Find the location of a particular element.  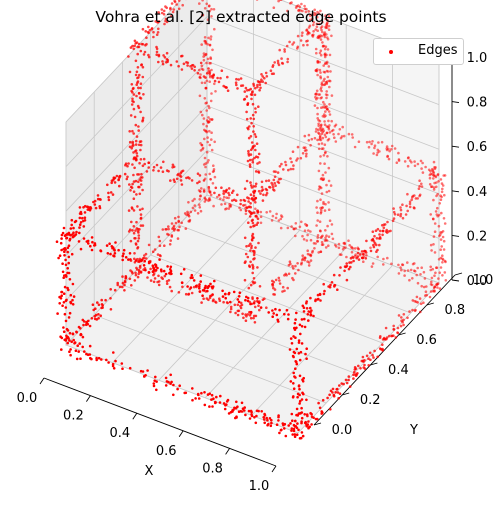

x-tick-mark is located at coordinates (88, 399).